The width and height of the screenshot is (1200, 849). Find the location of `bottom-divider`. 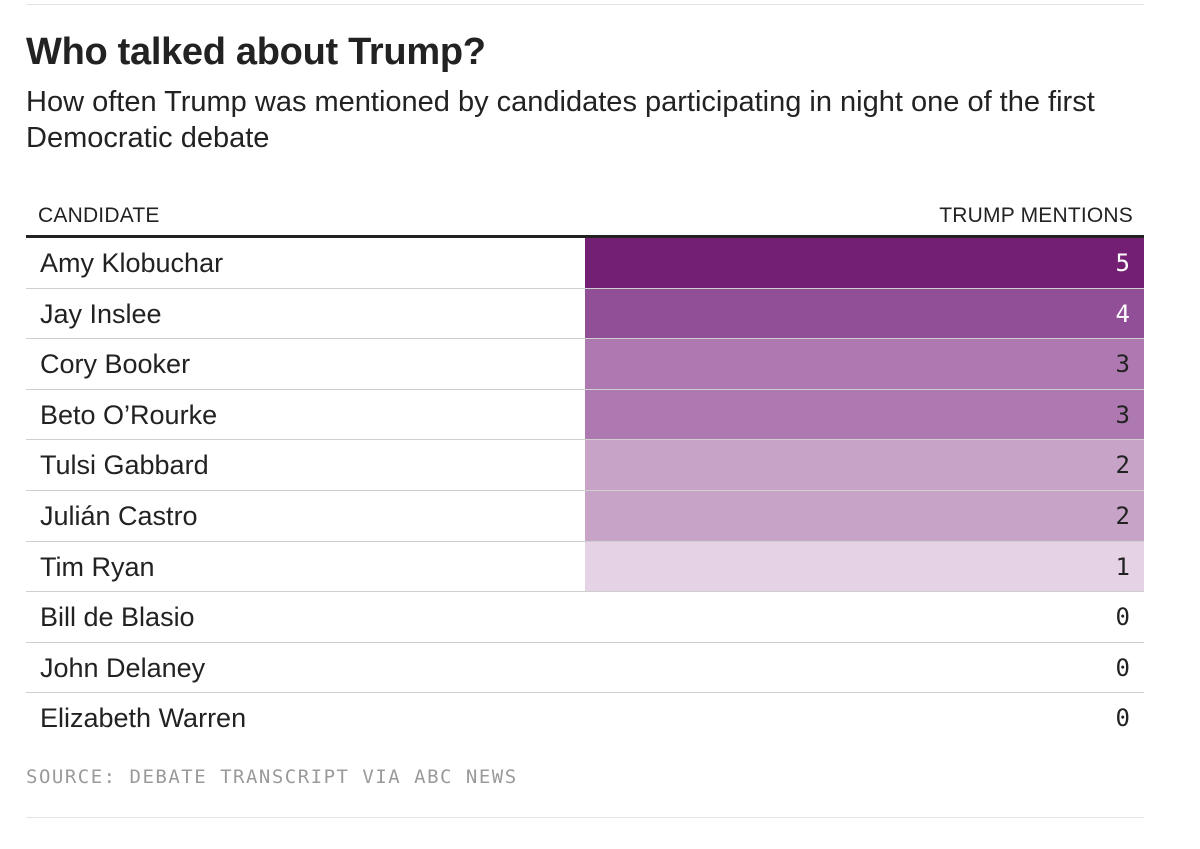

bottom-divider is located at coordinates (585, 817).